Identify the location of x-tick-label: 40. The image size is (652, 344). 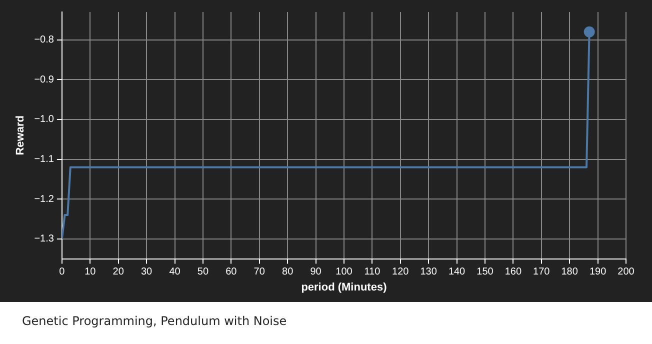
(175, 272).